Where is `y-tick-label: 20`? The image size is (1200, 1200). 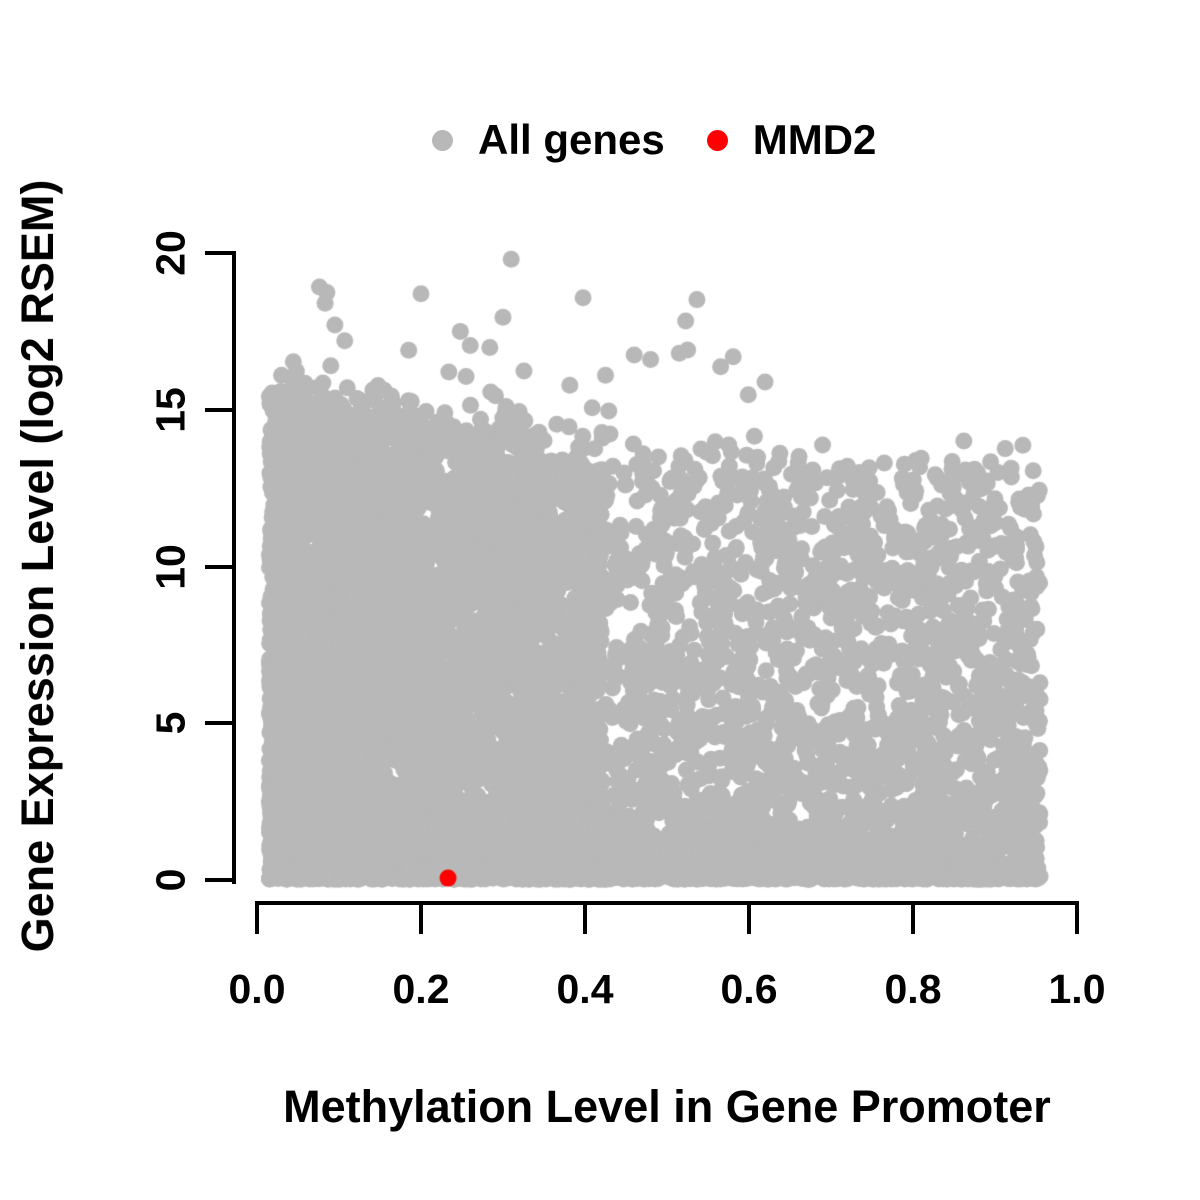 y-tick-label: 20 is located at coordinates (170, 253).